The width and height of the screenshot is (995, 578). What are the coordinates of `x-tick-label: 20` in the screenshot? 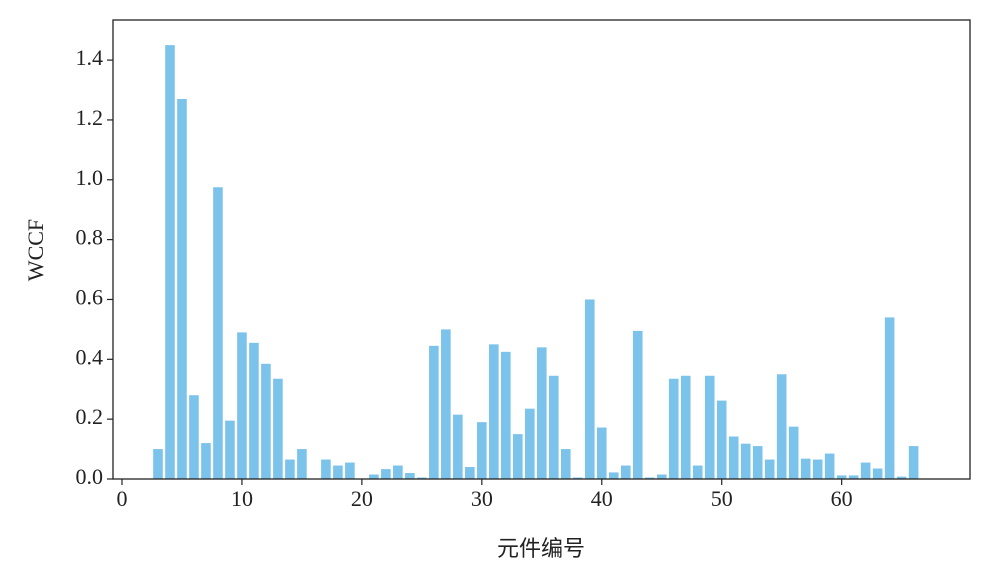 It's located at (362, 498).